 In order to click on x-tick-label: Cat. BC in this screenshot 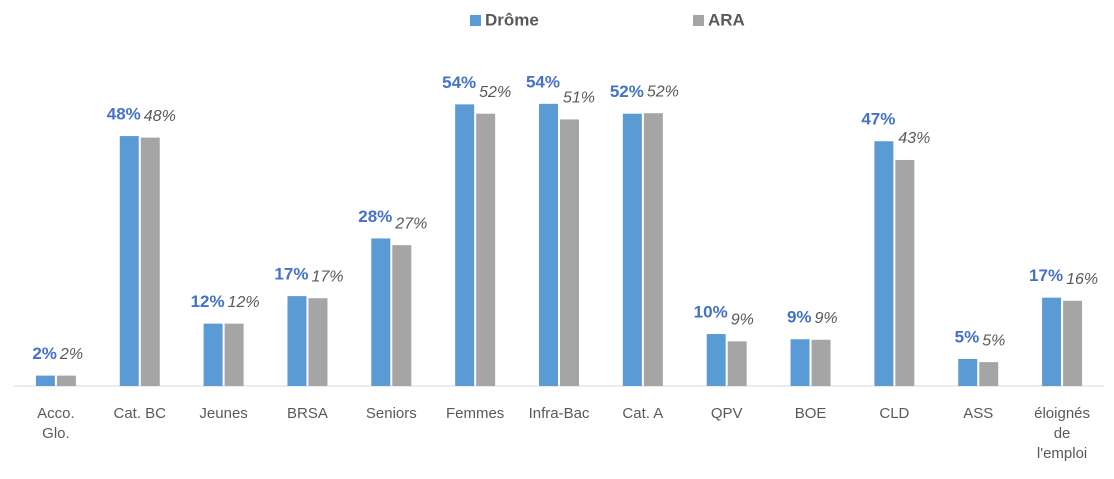, I will do `click(140, 413)`.